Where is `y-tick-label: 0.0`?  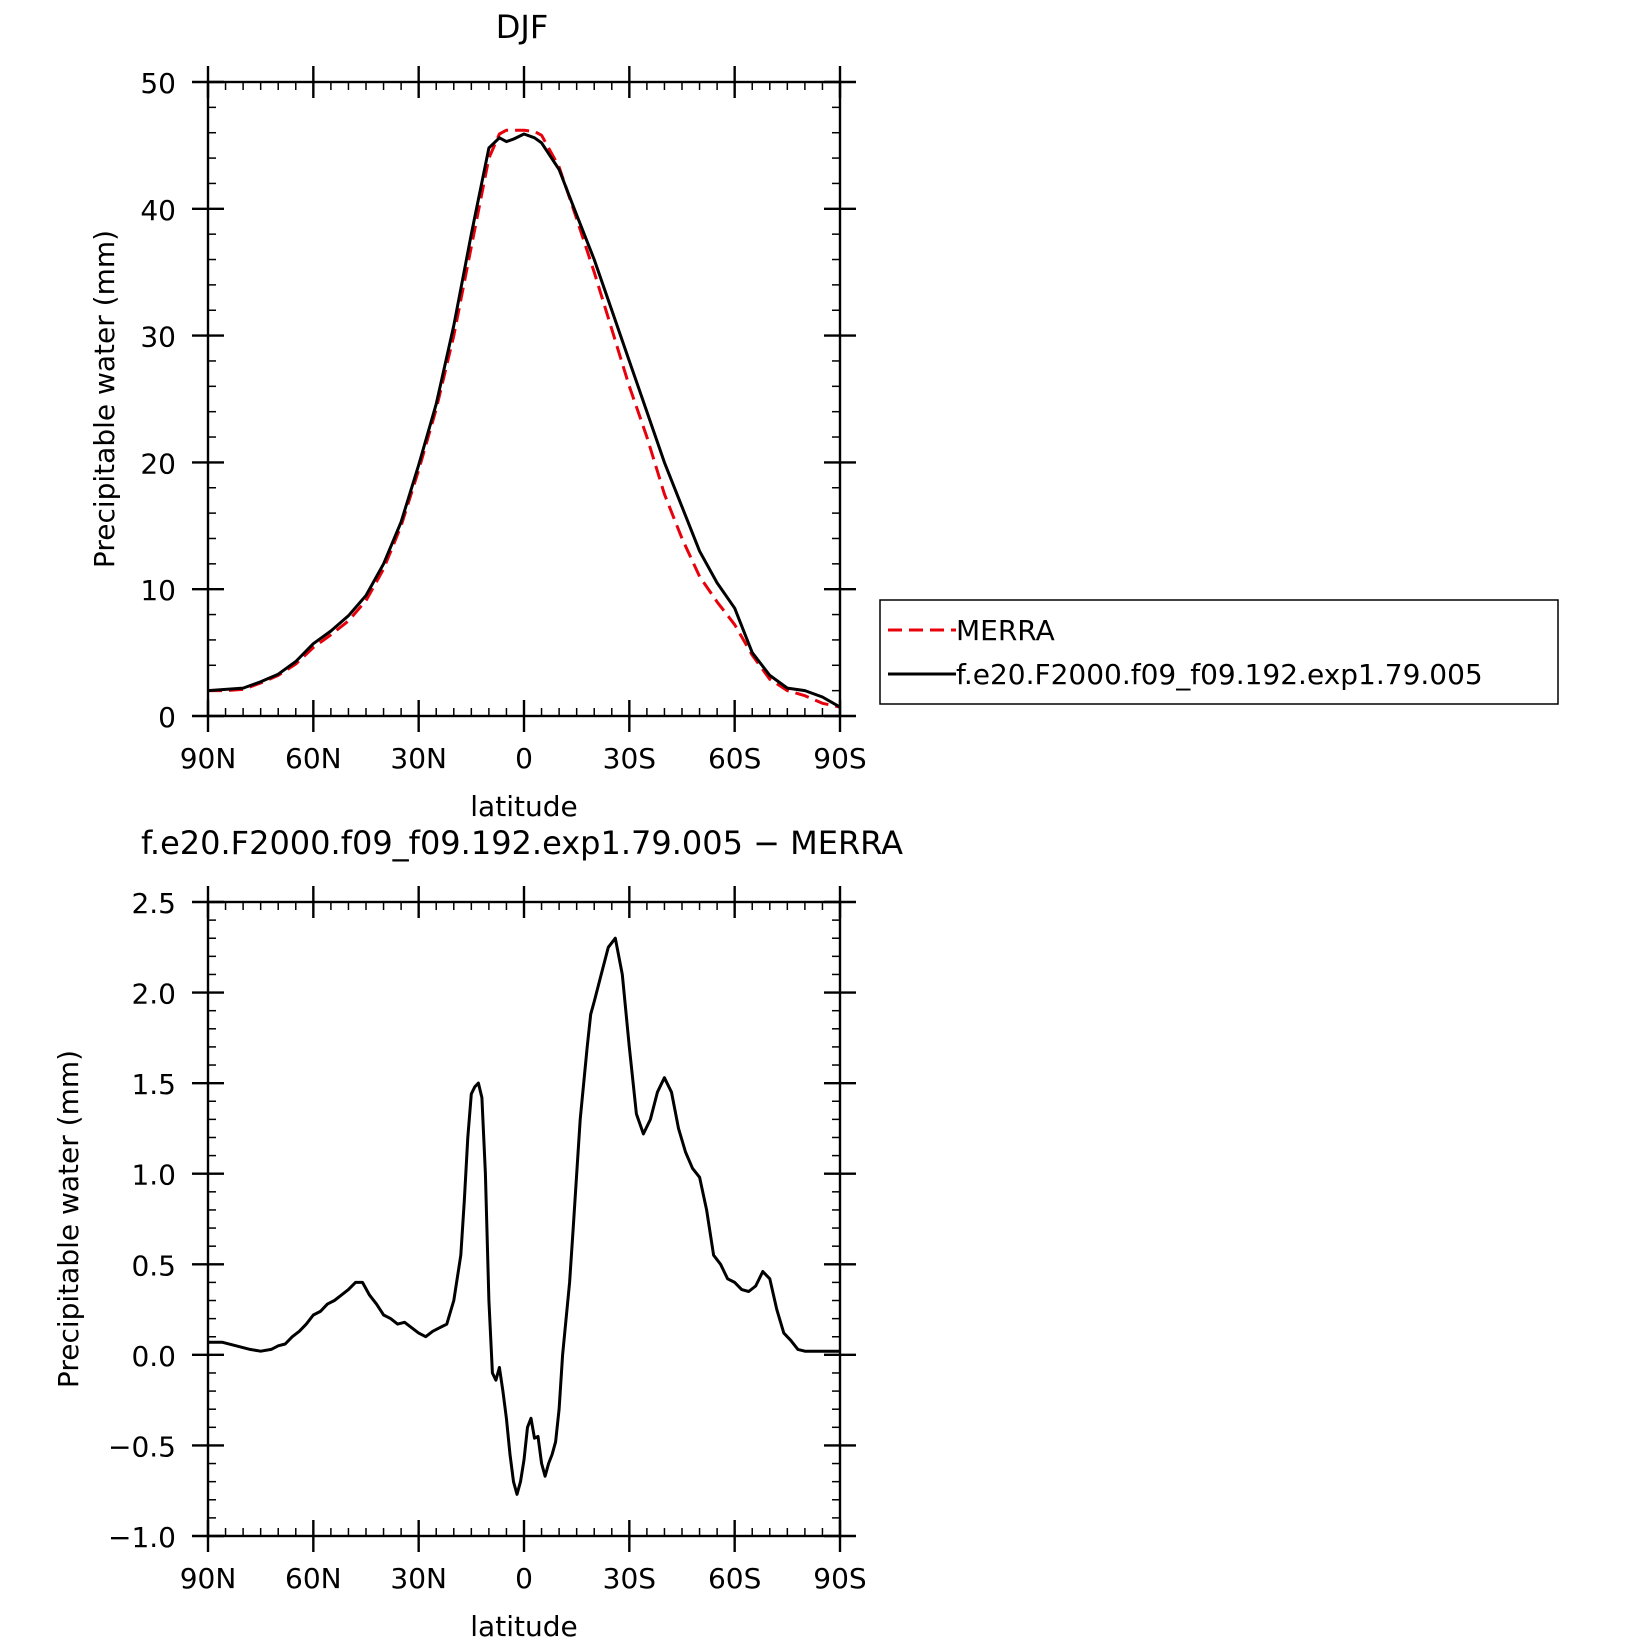
y-tick-label: 0.0 is located at coordinates (153, 1356).